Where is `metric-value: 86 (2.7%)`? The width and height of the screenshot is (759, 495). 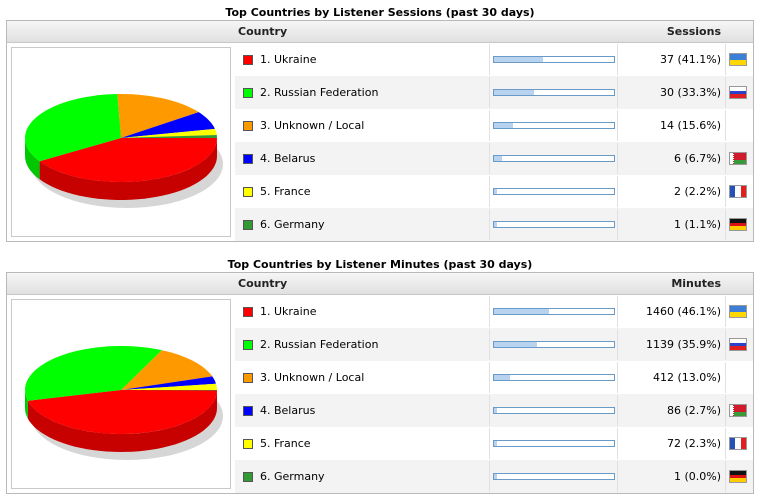
metric-value: 86 (2.7%) is located at coordinates (693, 410).